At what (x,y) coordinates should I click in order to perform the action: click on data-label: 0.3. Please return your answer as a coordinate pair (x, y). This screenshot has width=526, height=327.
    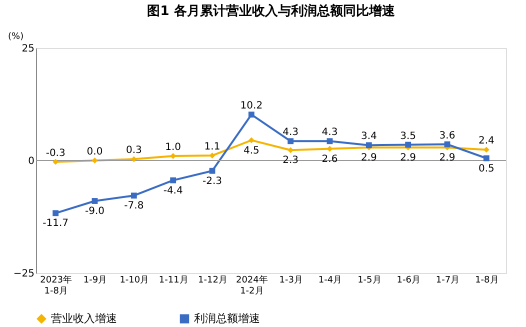
    Looking at the image, I should click on (134, 150).